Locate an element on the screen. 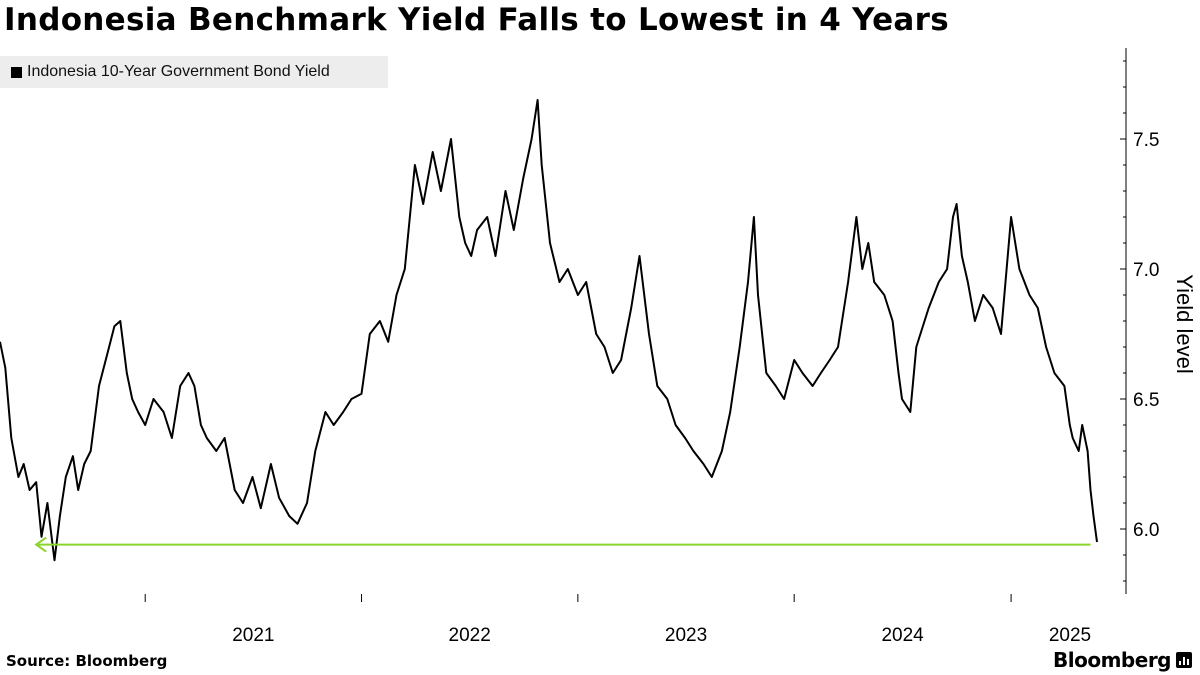 The image size is (1200, 675). y-tick-label: 6.0 is located at coordinates (1146, 530).